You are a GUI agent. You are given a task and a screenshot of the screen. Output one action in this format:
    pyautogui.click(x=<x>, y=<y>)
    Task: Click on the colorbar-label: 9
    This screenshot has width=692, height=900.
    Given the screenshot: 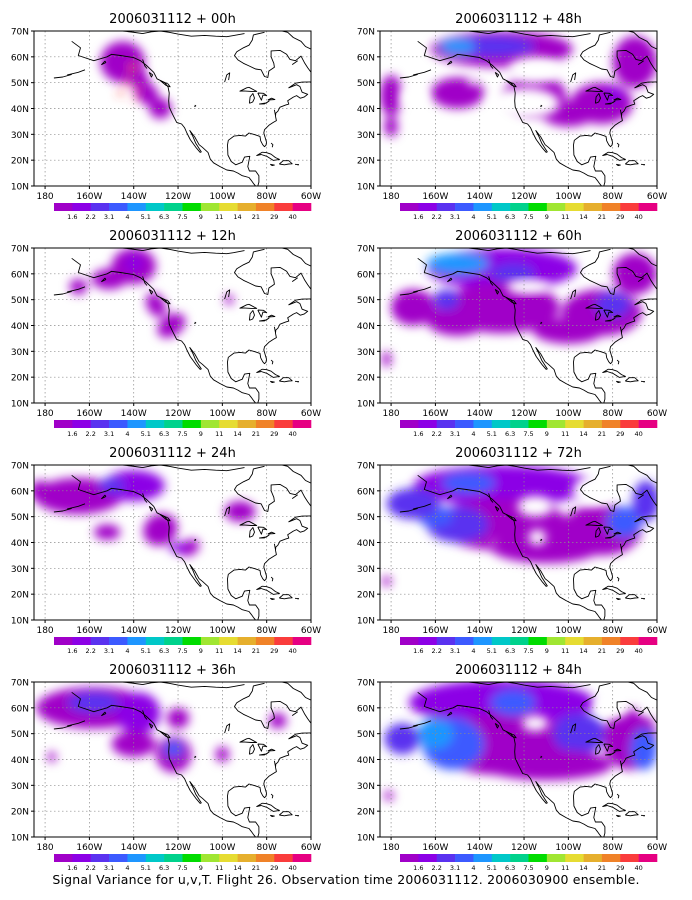 What is the action you would take?
    pyautogui.click(x=547, y=651)
    